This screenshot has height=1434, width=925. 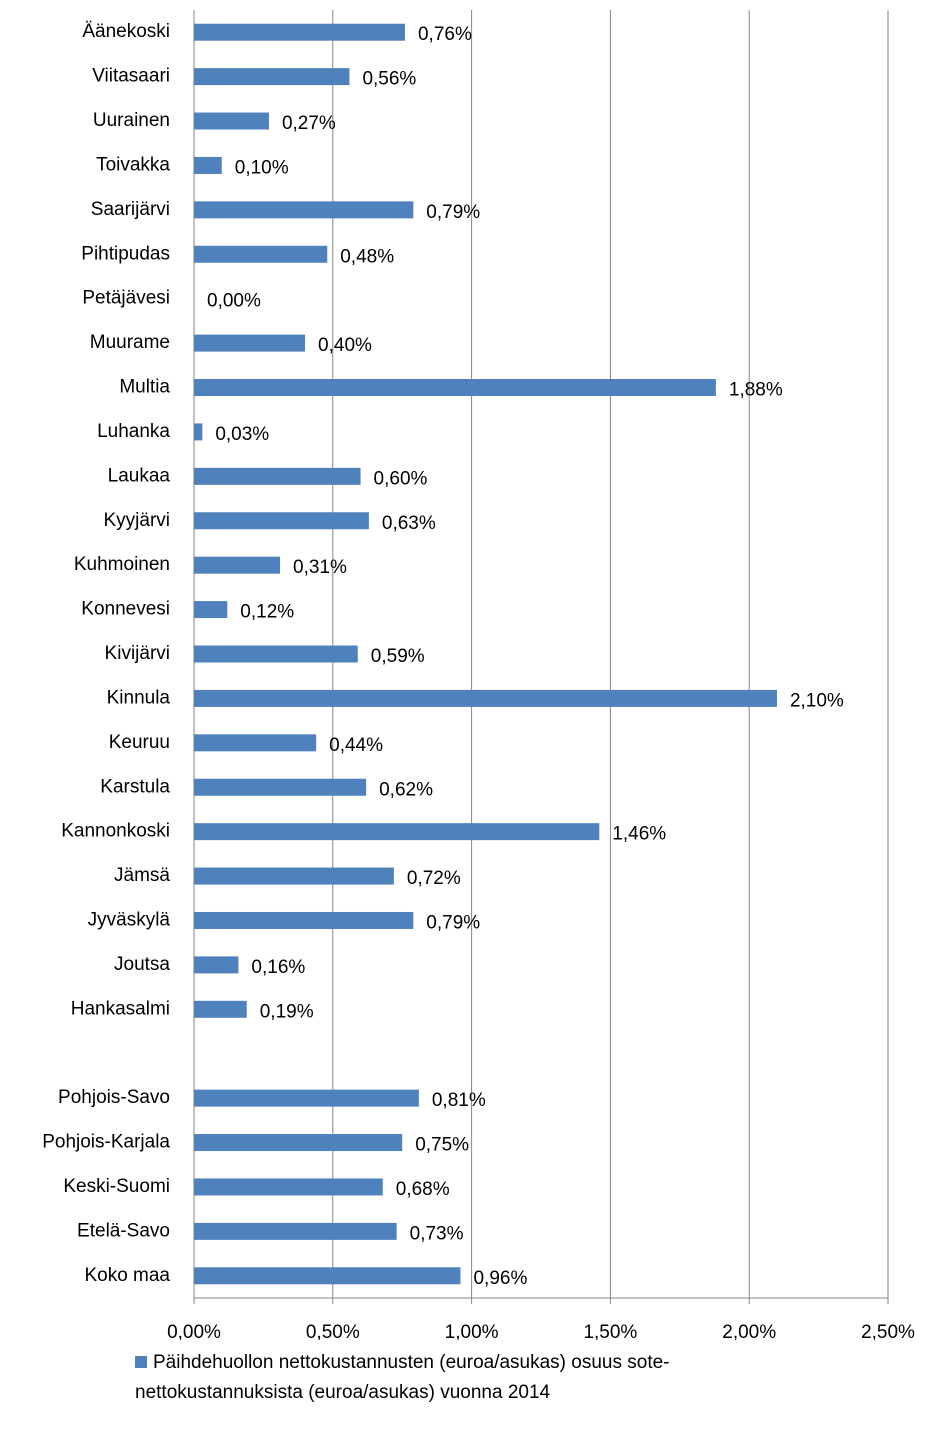 I want to click on value-label: 0,60%, so click(x=401, y=478).